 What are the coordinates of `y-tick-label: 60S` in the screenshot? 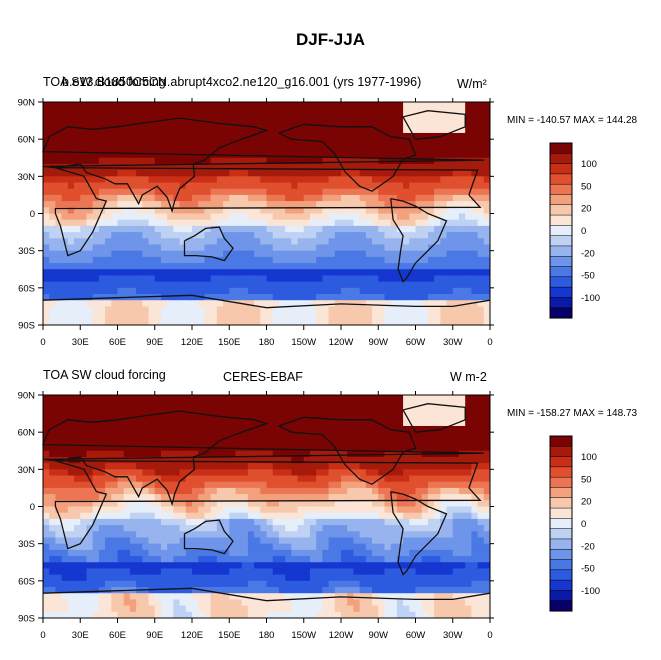 It's located at (26, 288).